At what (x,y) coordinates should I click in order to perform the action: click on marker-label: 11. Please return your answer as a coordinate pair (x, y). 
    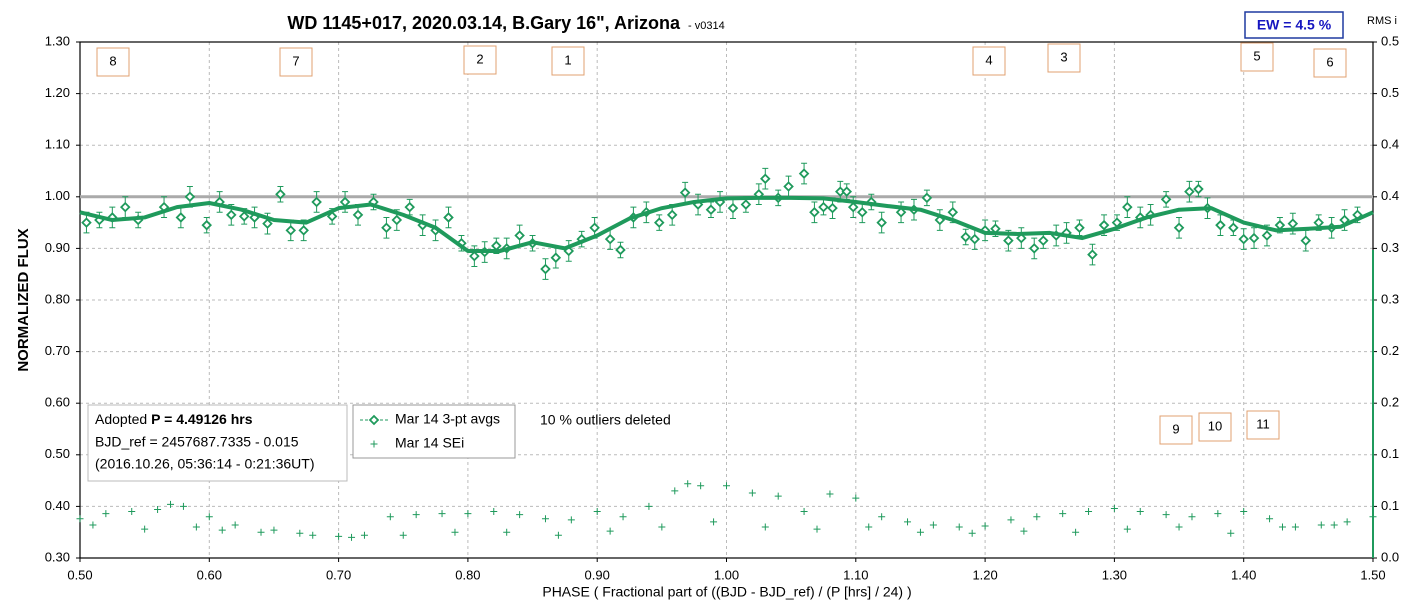
    Looking at the image, I should click on (1263, 423).